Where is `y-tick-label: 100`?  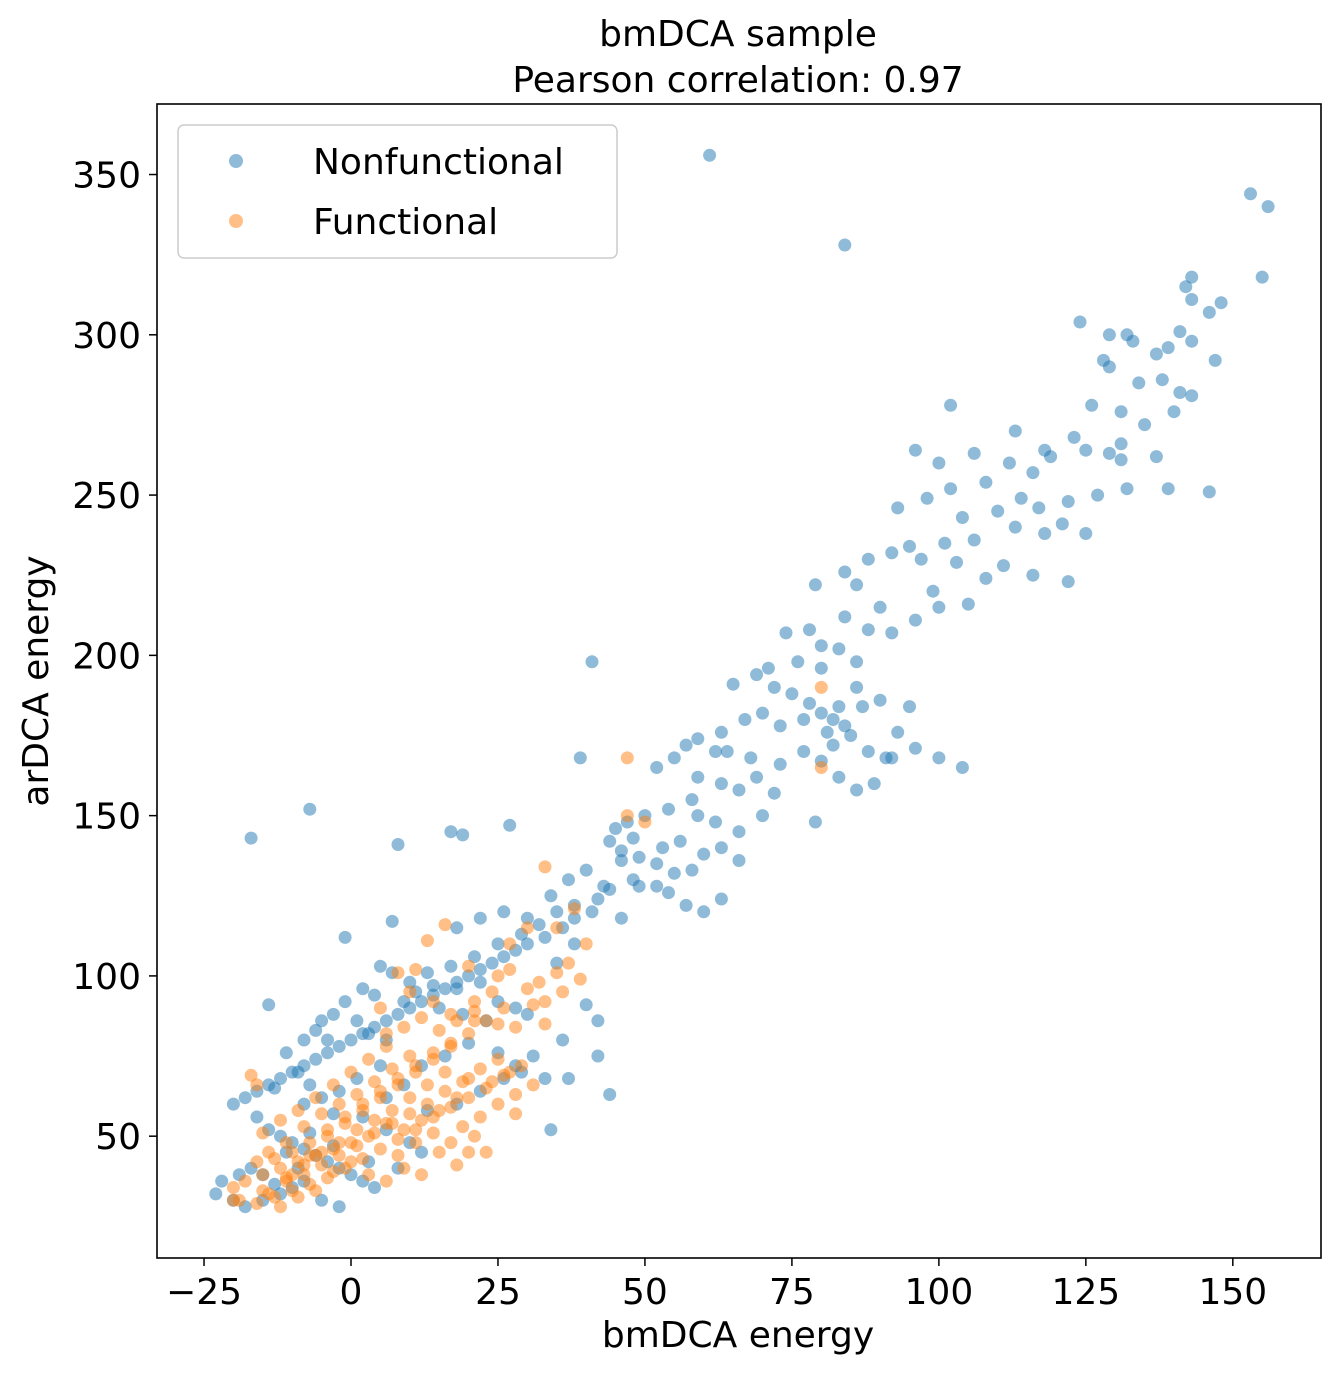 y-tick-label: 100 is located at coordinates (106, 977).